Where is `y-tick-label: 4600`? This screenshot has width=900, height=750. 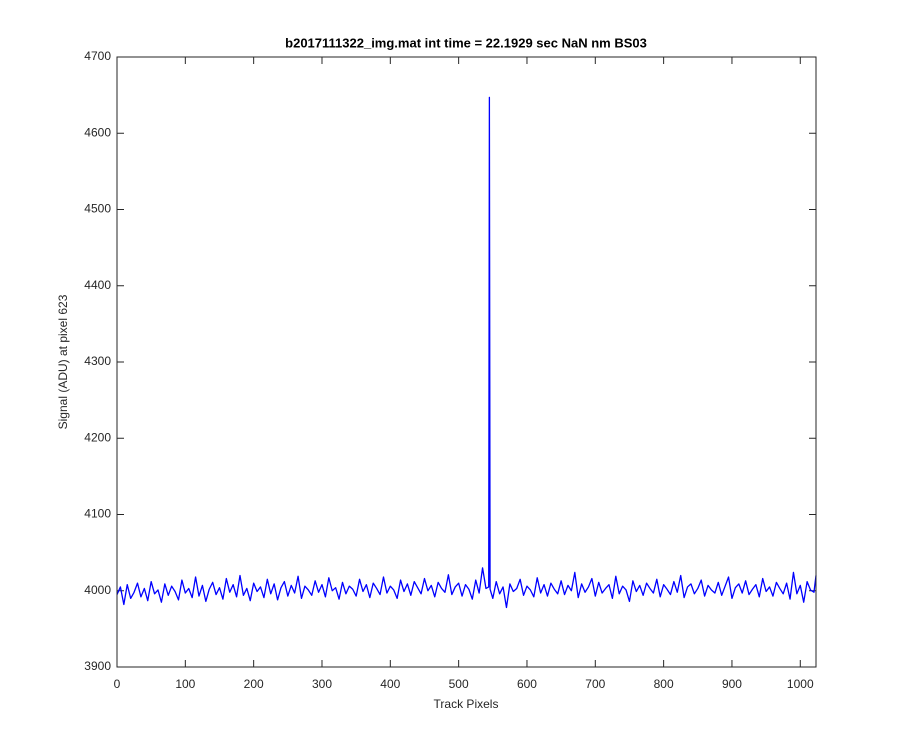 y-tick-label: 4600 is located at coordinates (97, 132).